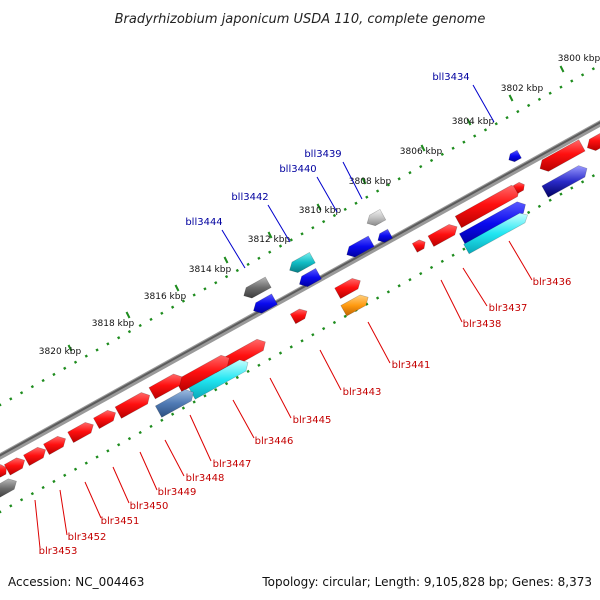 The height and width of the screenshot is (600, 600). I want to click on gene-label-blr3445: blr3445, so click(312, 420).